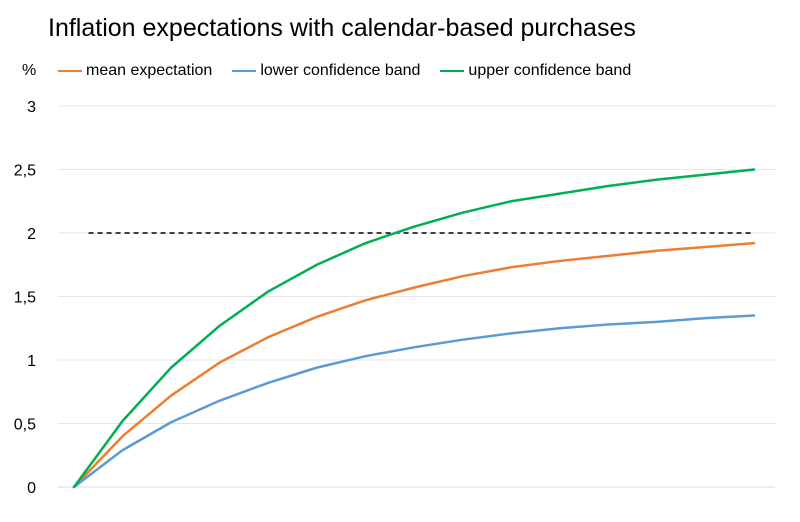 This screenshot has height=522, width=800. What do you see at coordinates (31, 234) in the screenshot?
I see `y-tick-label: 2` at bounding box center [31, 234].